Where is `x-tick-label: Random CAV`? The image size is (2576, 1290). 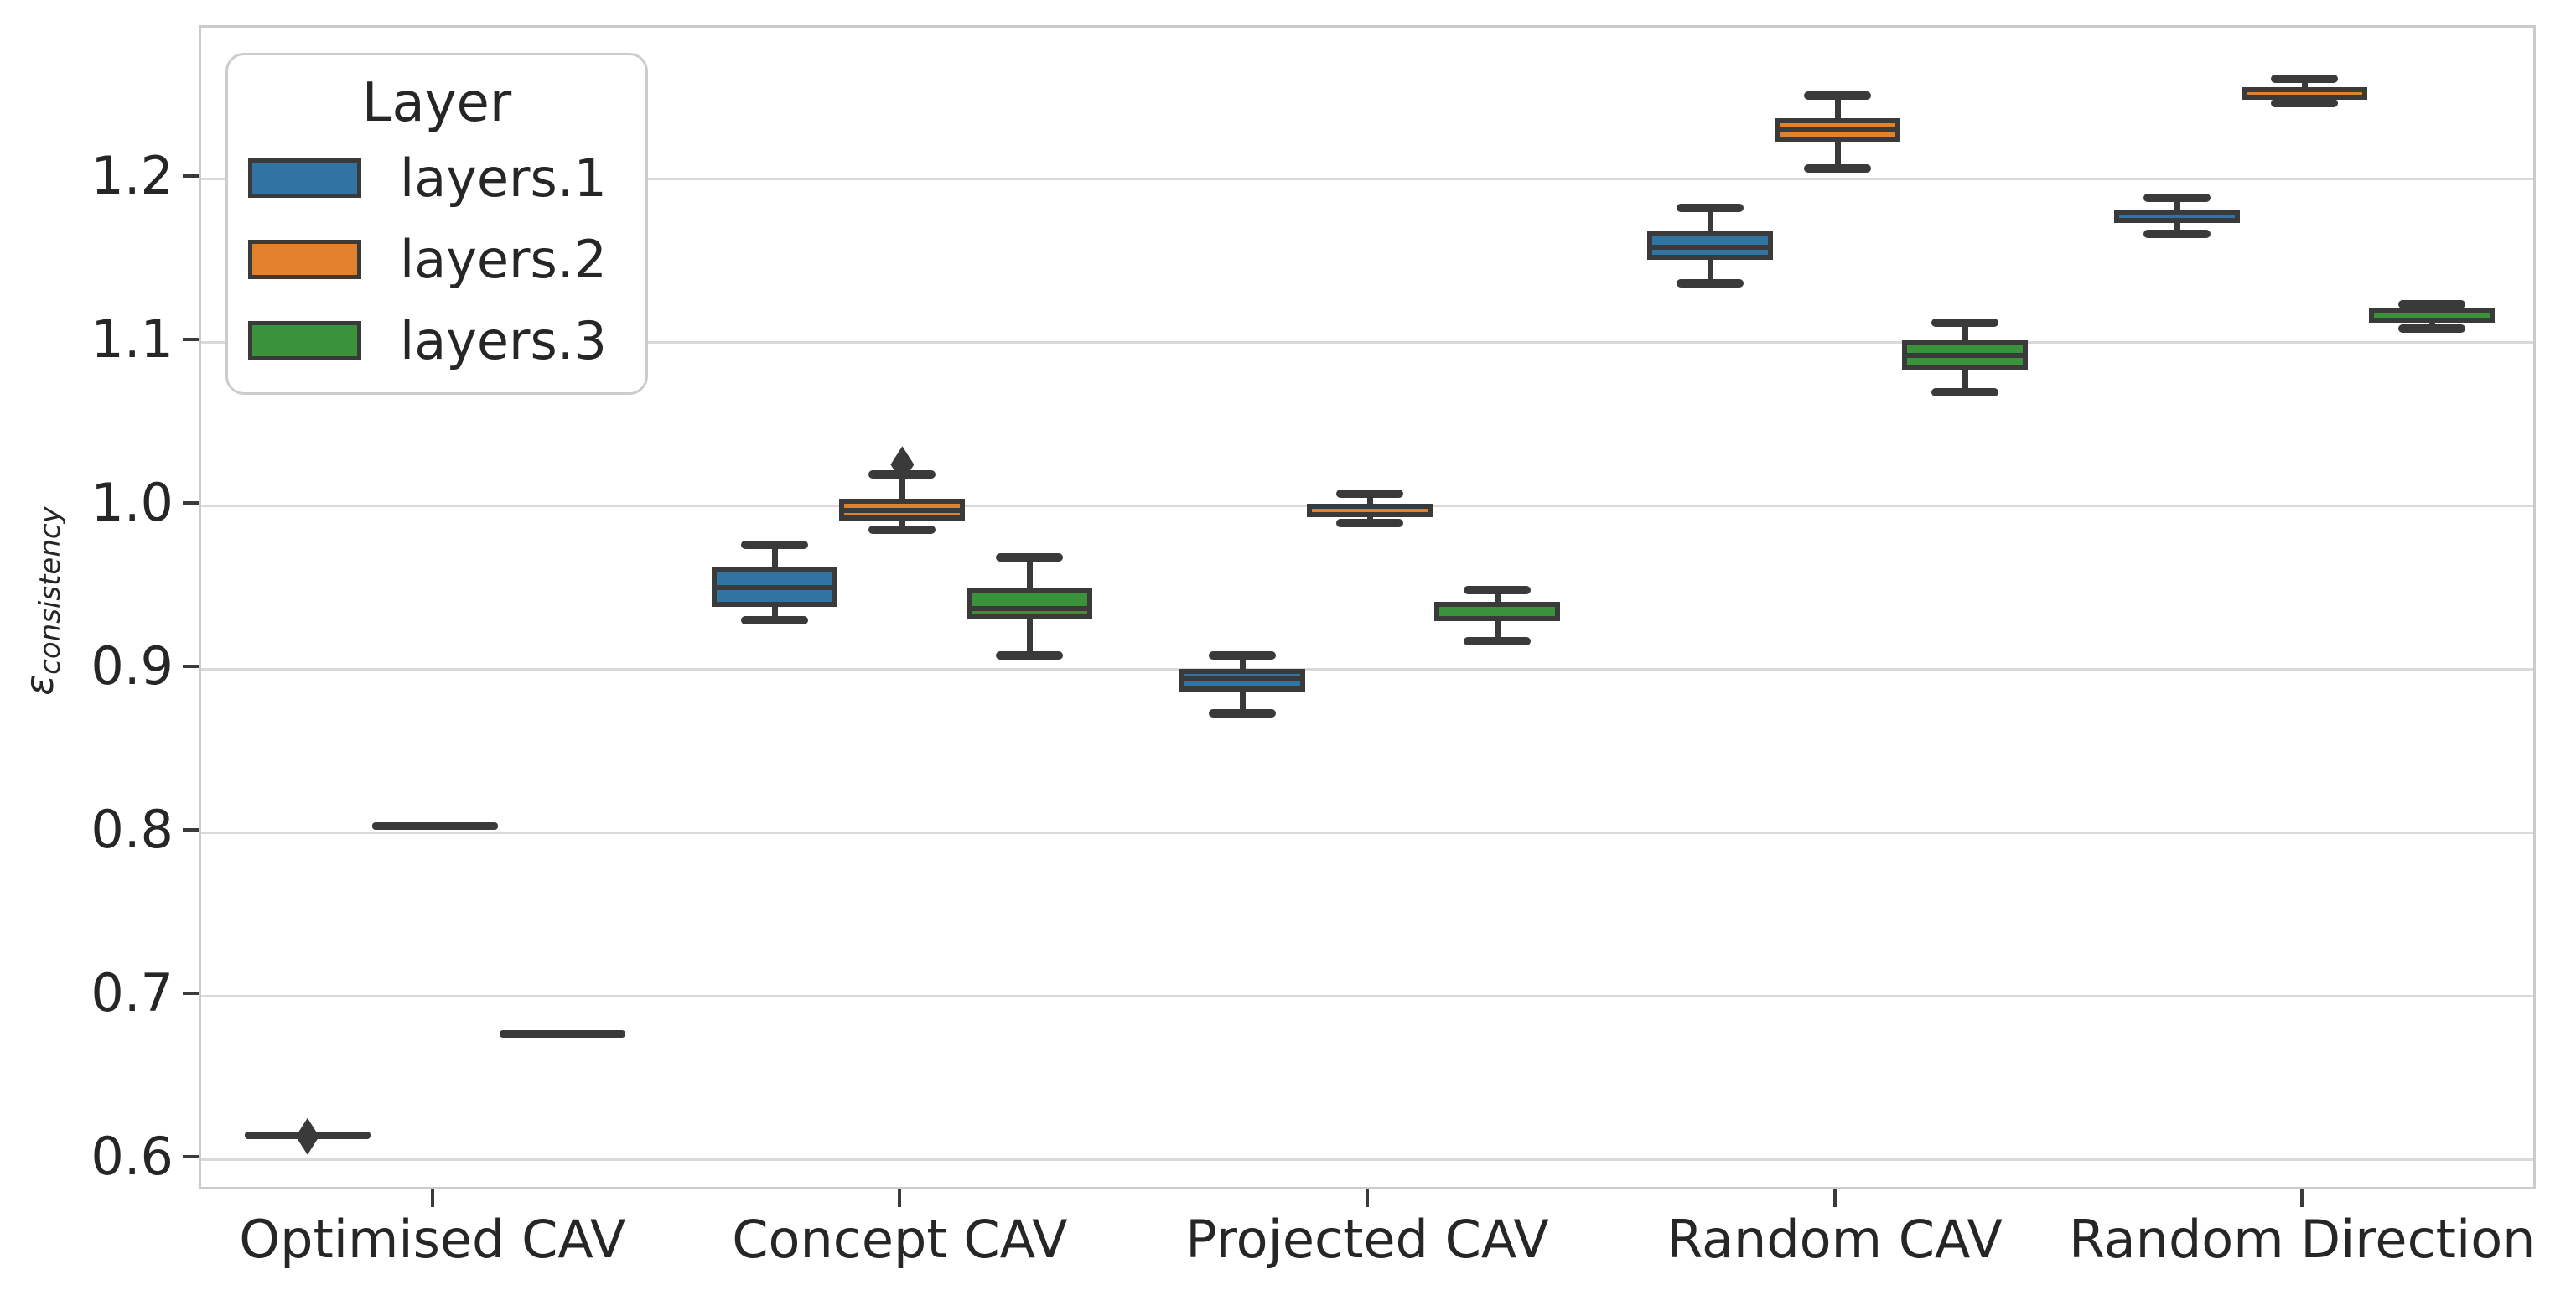
x-tick-label: Random CAV is located at coordinates (1834, 1239).